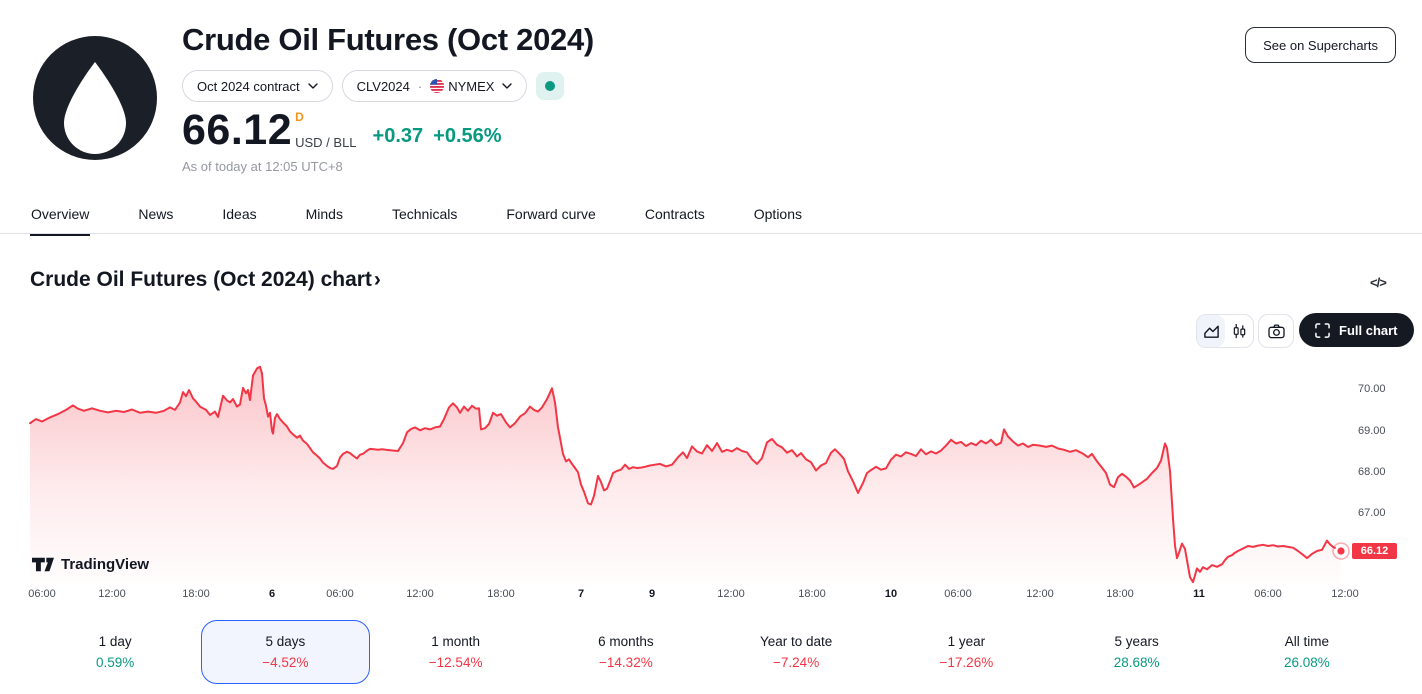 This screenshot has width=1422, height=694. What do you see at coordinates (455, 662) in the screenshot?
I see `range-change: −12.54%` at bounding box center [455, 662].